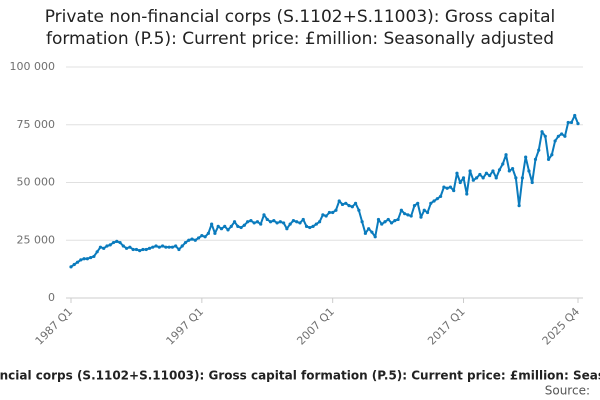 This screenshot has height=400, width=600. What do you see at coordinates (36, 239) in the screenshot?
I see `y-tick-label: 25 000` at bounding box center [36, 239].